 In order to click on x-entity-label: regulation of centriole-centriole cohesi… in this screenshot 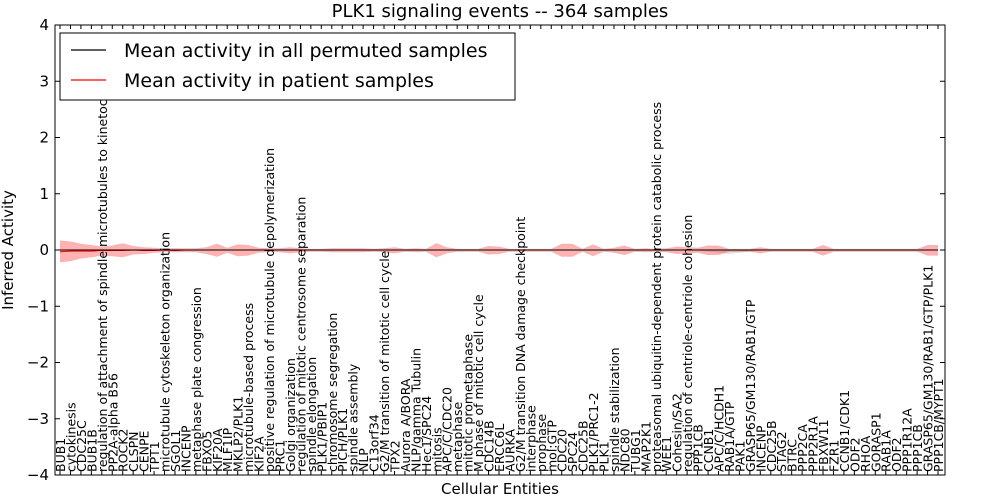, I will do `click(687, 343)`.